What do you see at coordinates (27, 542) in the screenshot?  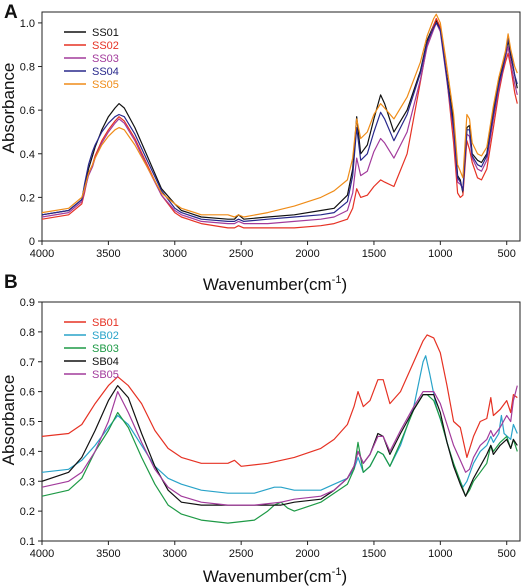 I see `y-tick-label: 0.1` at bounding box center [27, 542].